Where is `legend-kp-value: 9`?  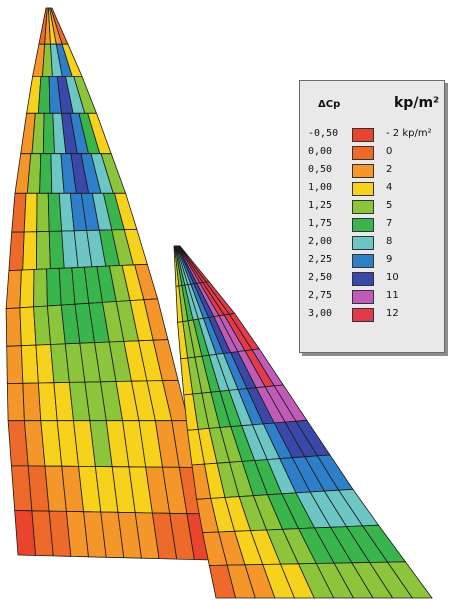 legend-kp-value: 9 is located at coordinates (389, 259).